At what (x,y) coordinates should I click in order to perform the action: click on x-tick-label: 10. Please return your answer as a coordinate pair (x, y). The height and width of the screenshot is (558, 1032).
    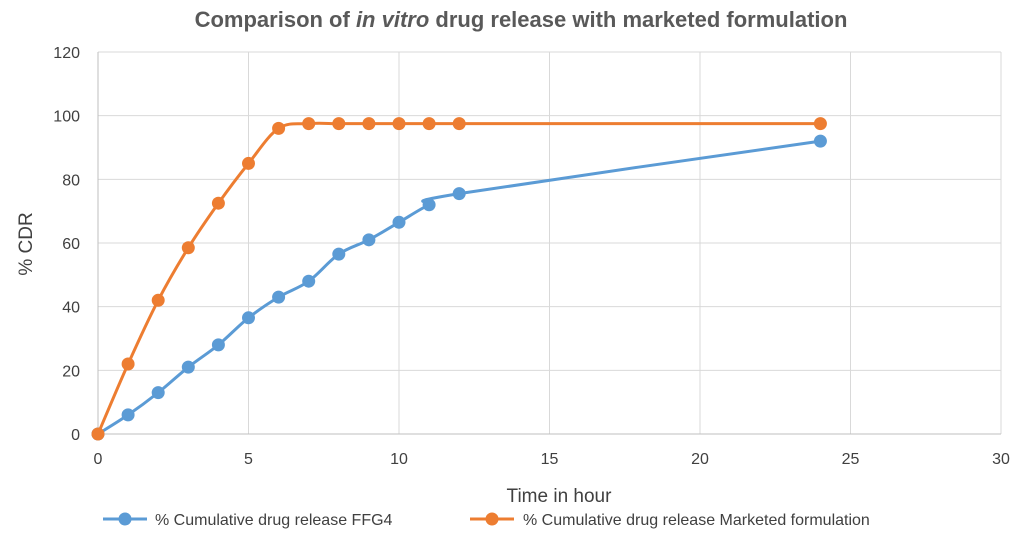
    Looking at the image, I should click on (399, 459).